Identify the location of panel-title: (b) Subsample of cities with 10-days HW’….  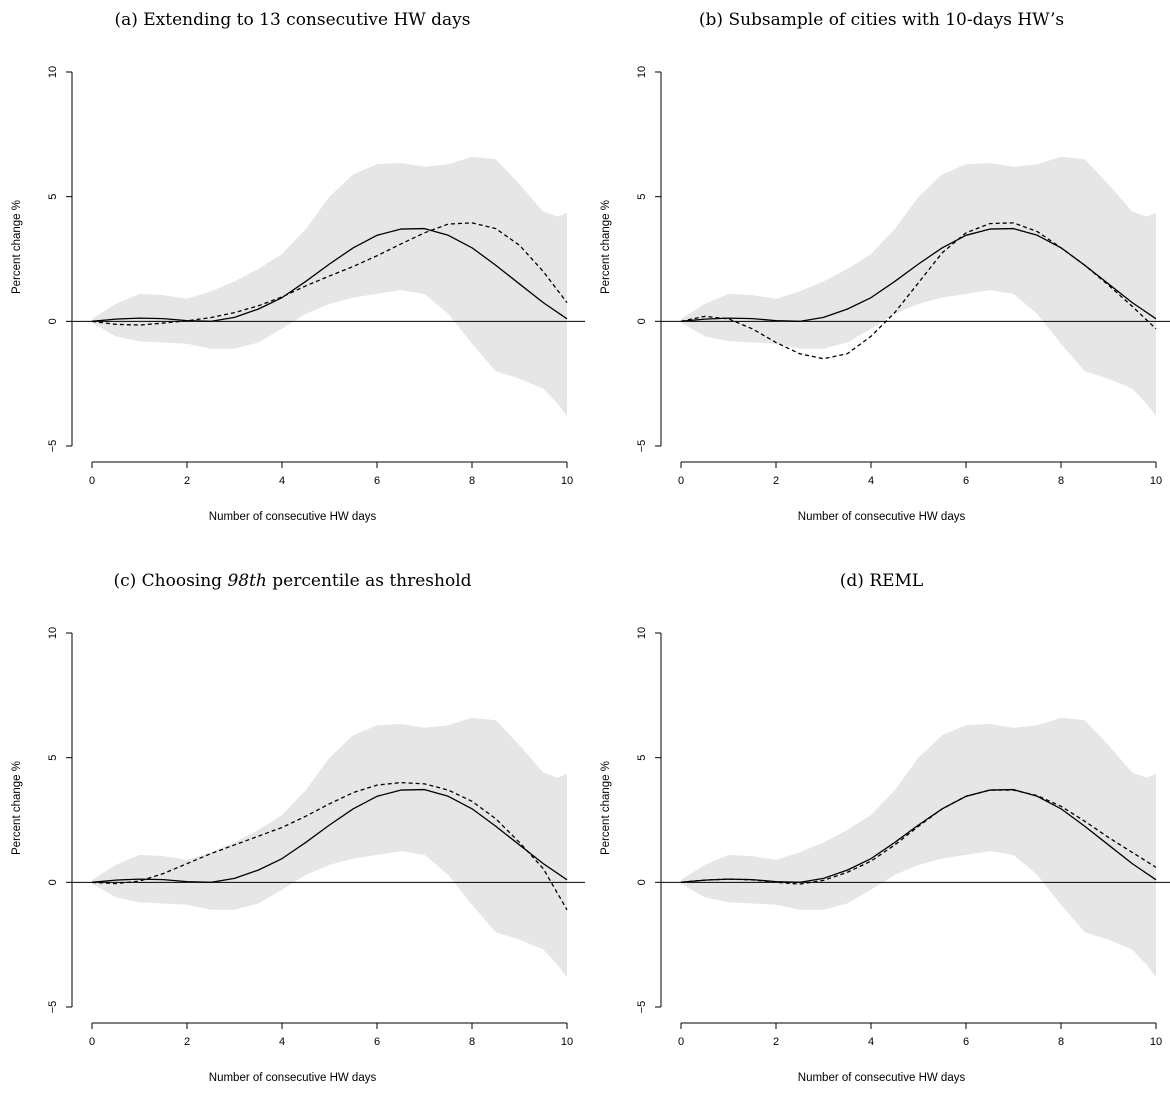
(881, 20).